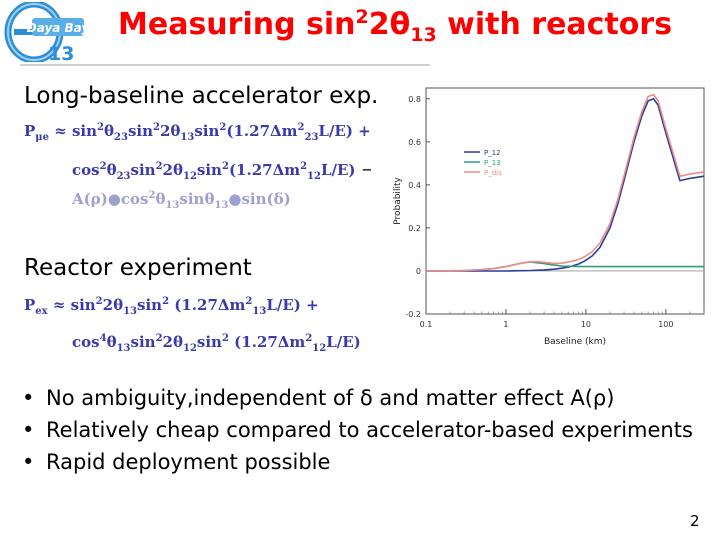  I want to click on legend-label: P_13, so click(492, 163).